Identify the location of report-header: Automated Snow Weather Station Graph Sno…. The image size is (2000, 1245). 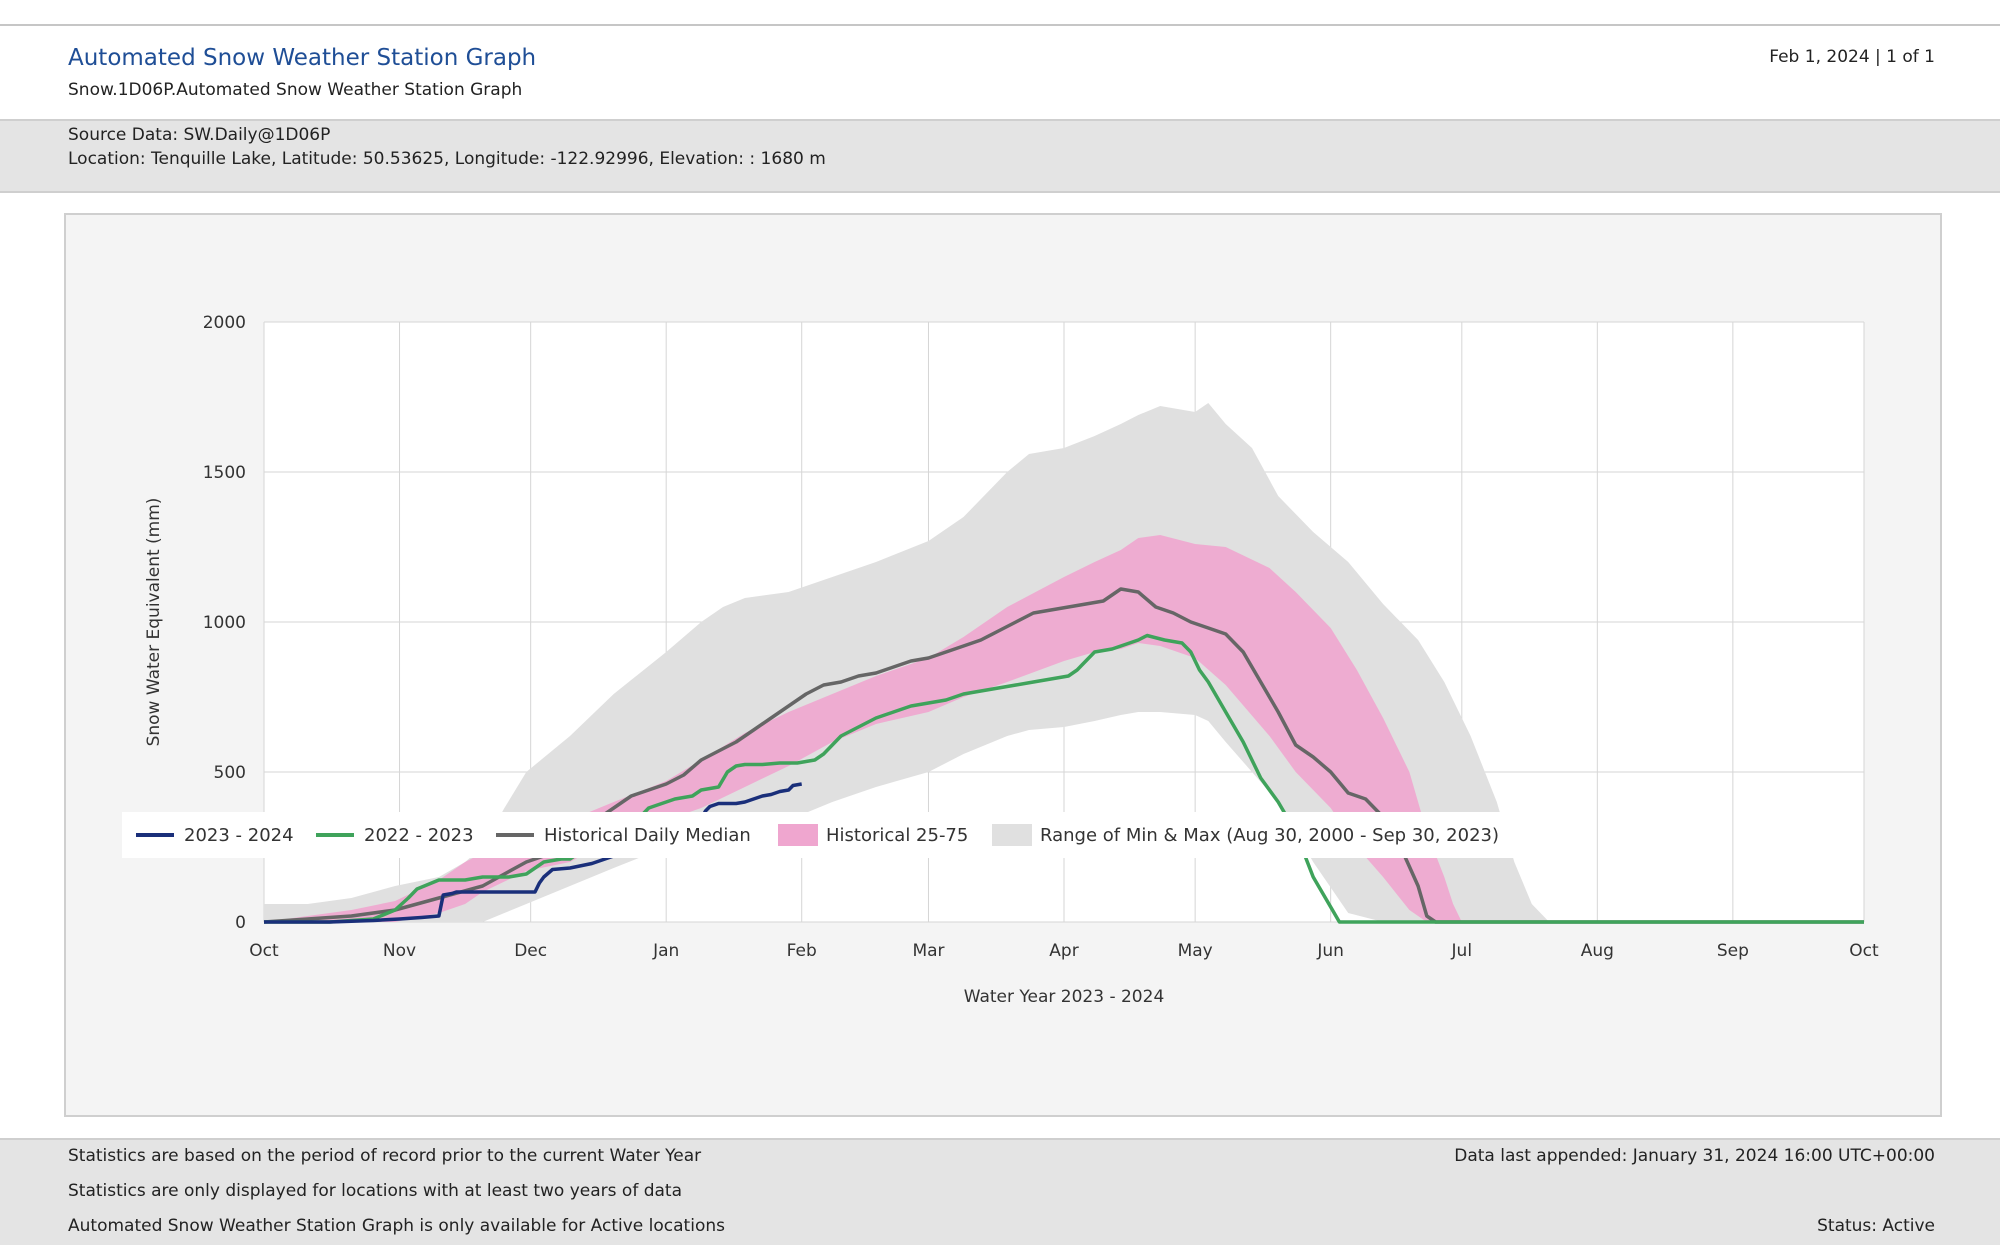
(1000, 72).